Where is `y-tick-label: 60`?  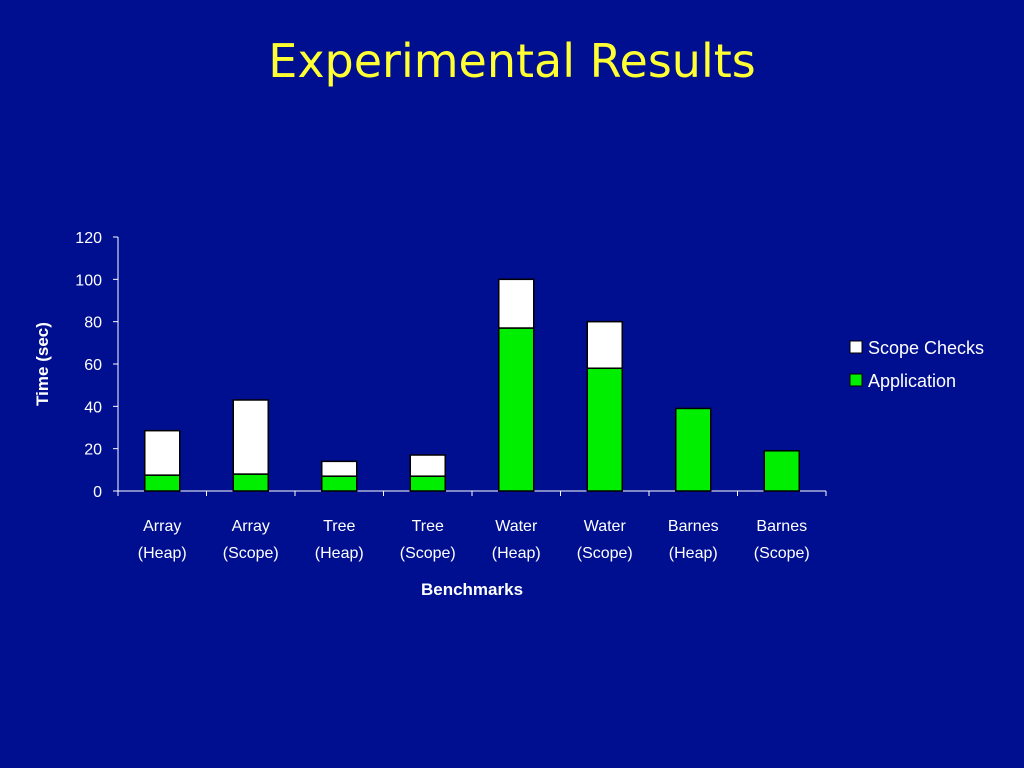
y-tick-label: 60 is located at coordinates (93, 365).